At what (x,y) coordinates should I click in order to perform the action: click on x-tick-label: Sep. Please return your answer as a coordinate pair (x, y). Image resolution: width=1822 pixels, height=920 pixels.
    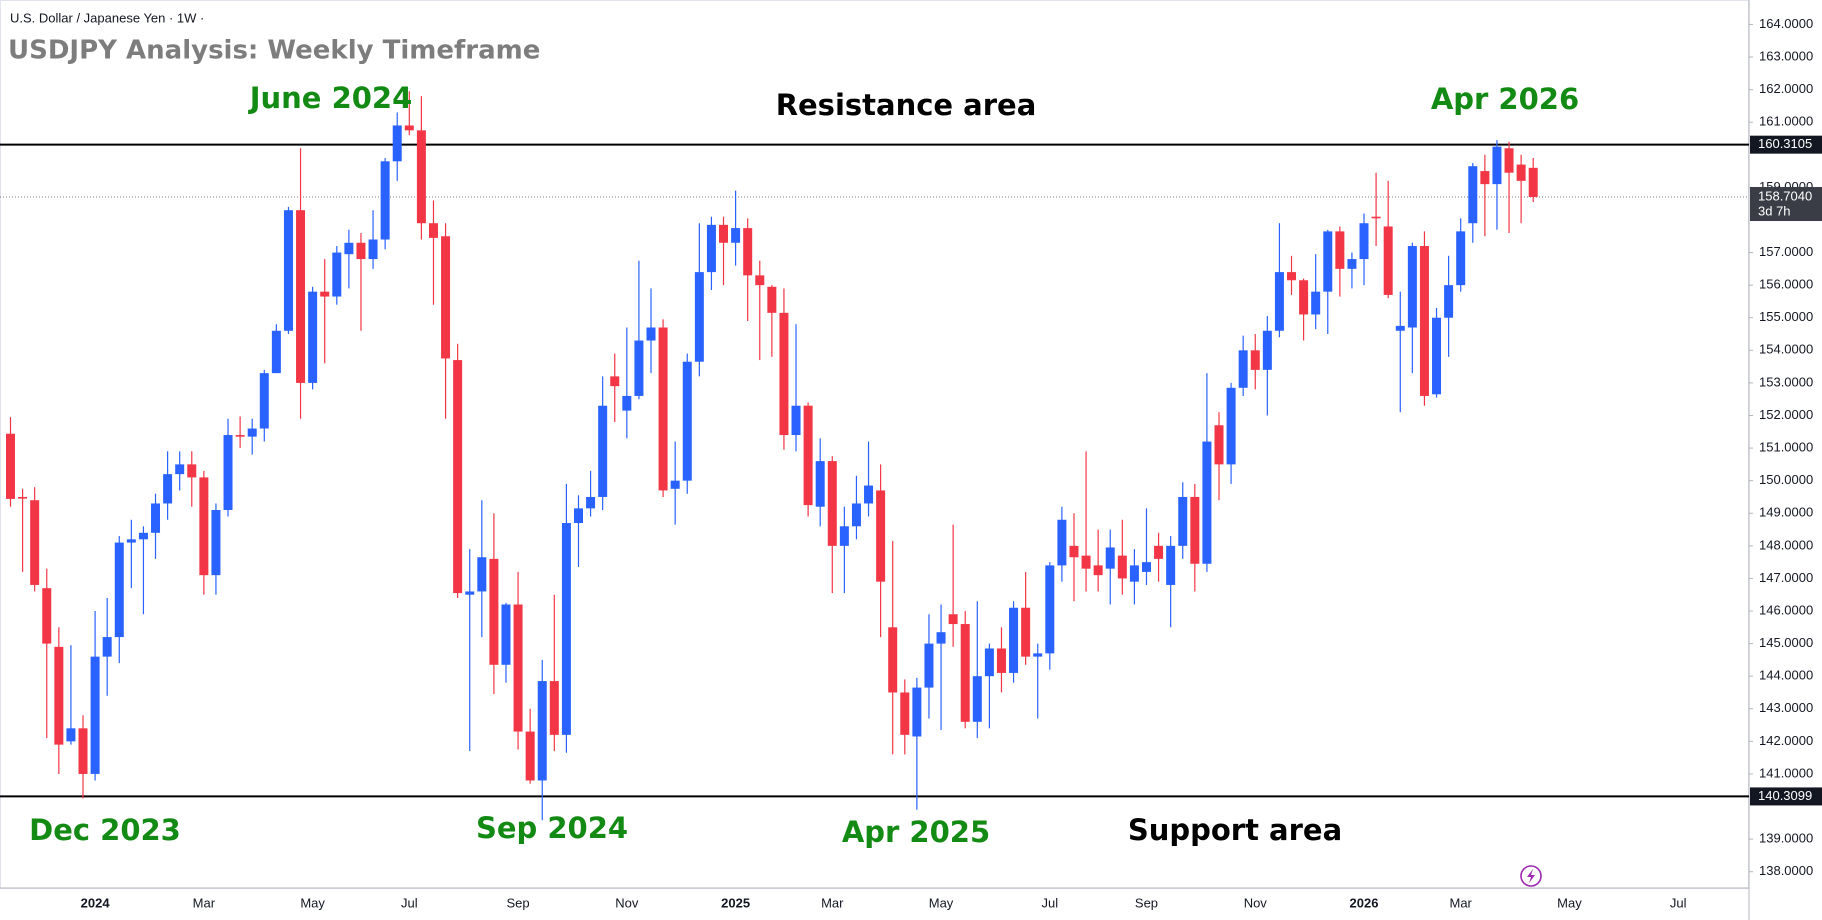
    Looking at the image, I should click on (517, 902).